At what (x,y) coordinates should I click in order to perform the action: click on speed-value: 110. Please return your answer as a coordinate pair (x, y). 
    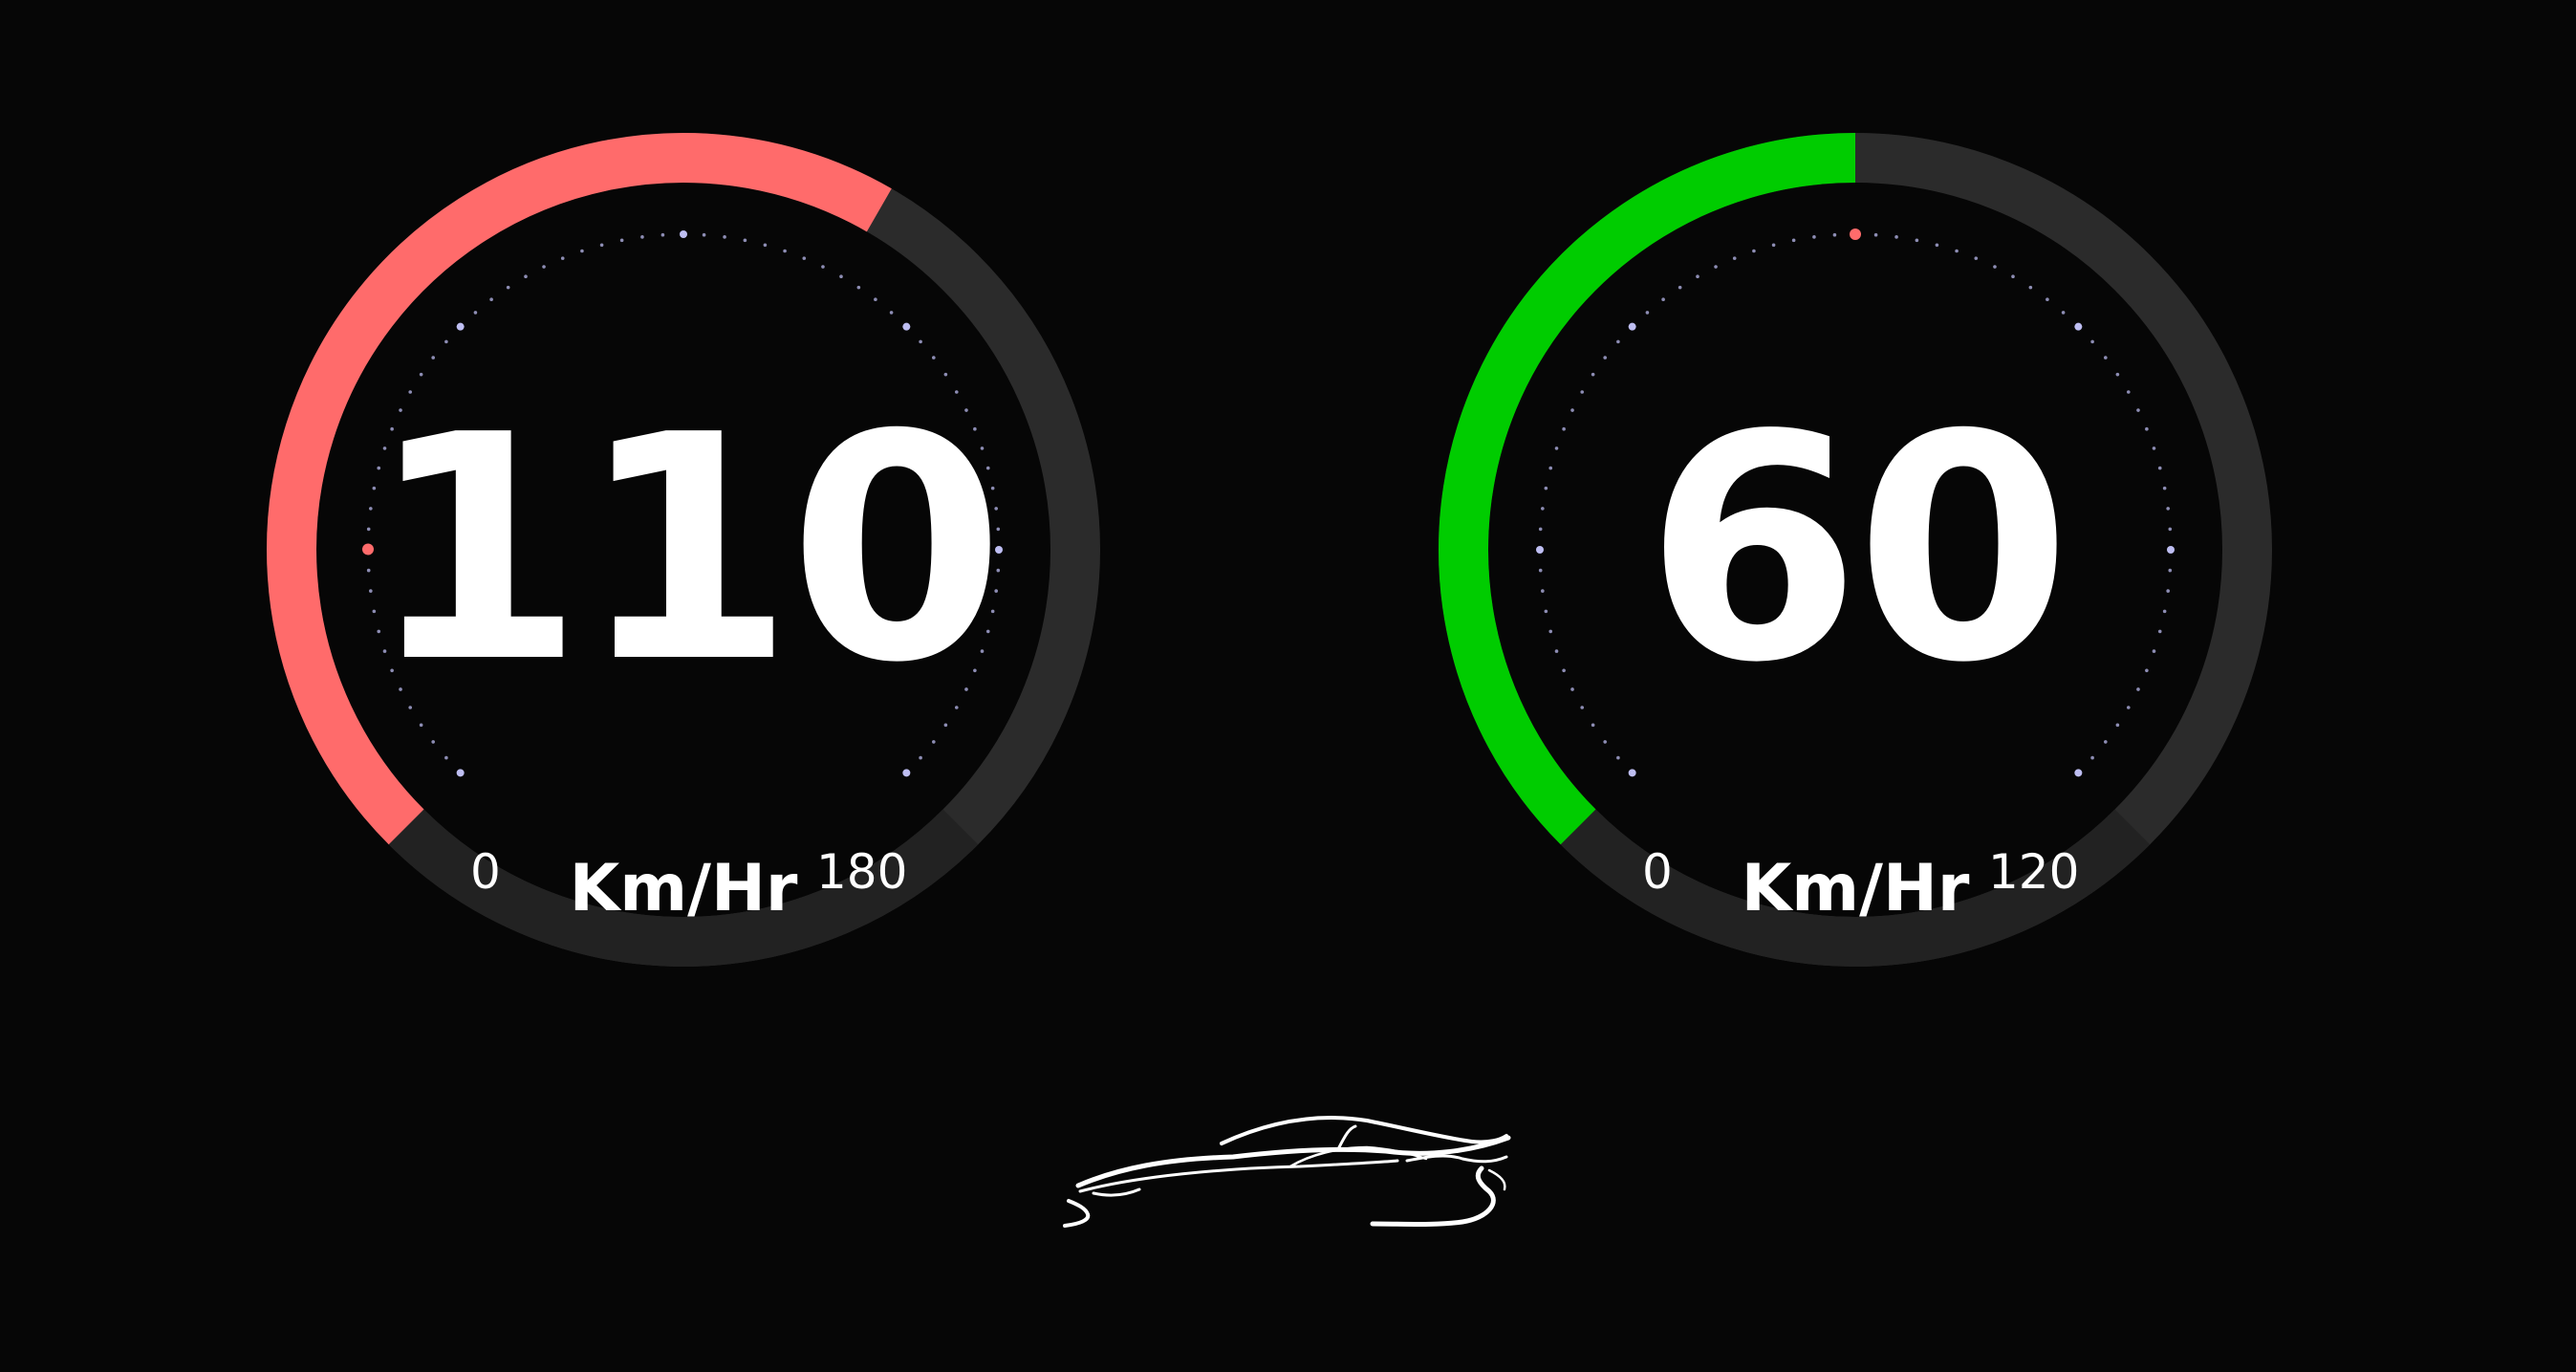
    Looking at the image, I should click on (686, 549).